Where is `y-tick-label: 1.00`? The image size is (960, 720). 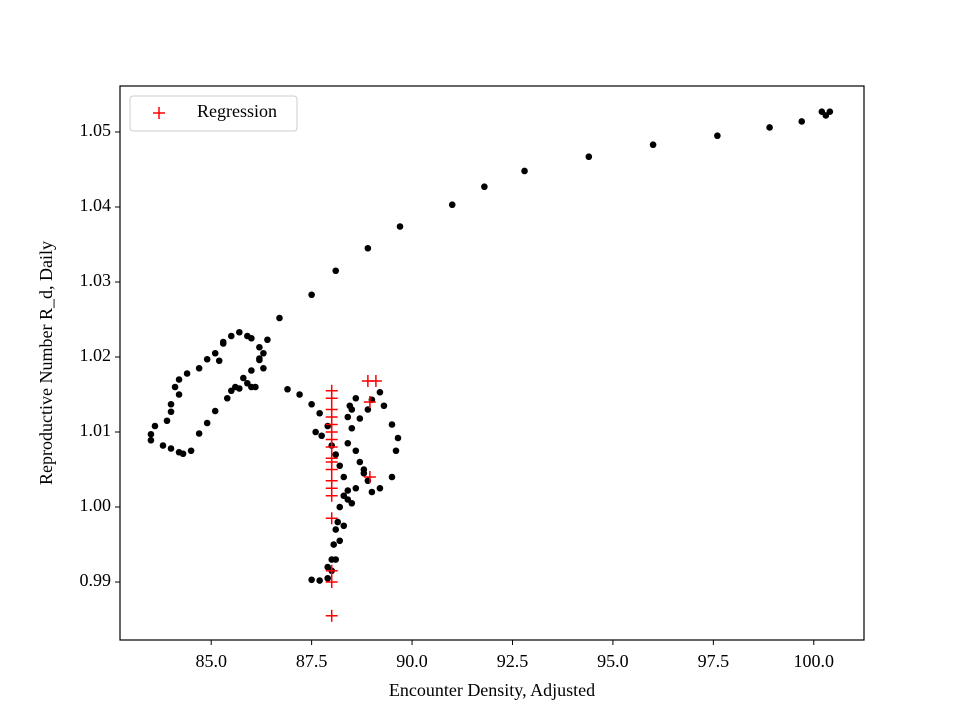
y-tick-label: 1.00 is located at coordinates (96, 505).